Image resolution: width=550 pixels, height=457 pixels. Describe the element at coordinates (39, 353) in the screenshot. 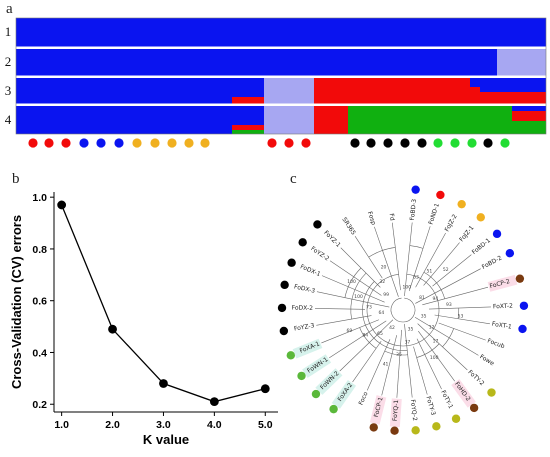

I see `y-tick-label: 0.4` at that location.